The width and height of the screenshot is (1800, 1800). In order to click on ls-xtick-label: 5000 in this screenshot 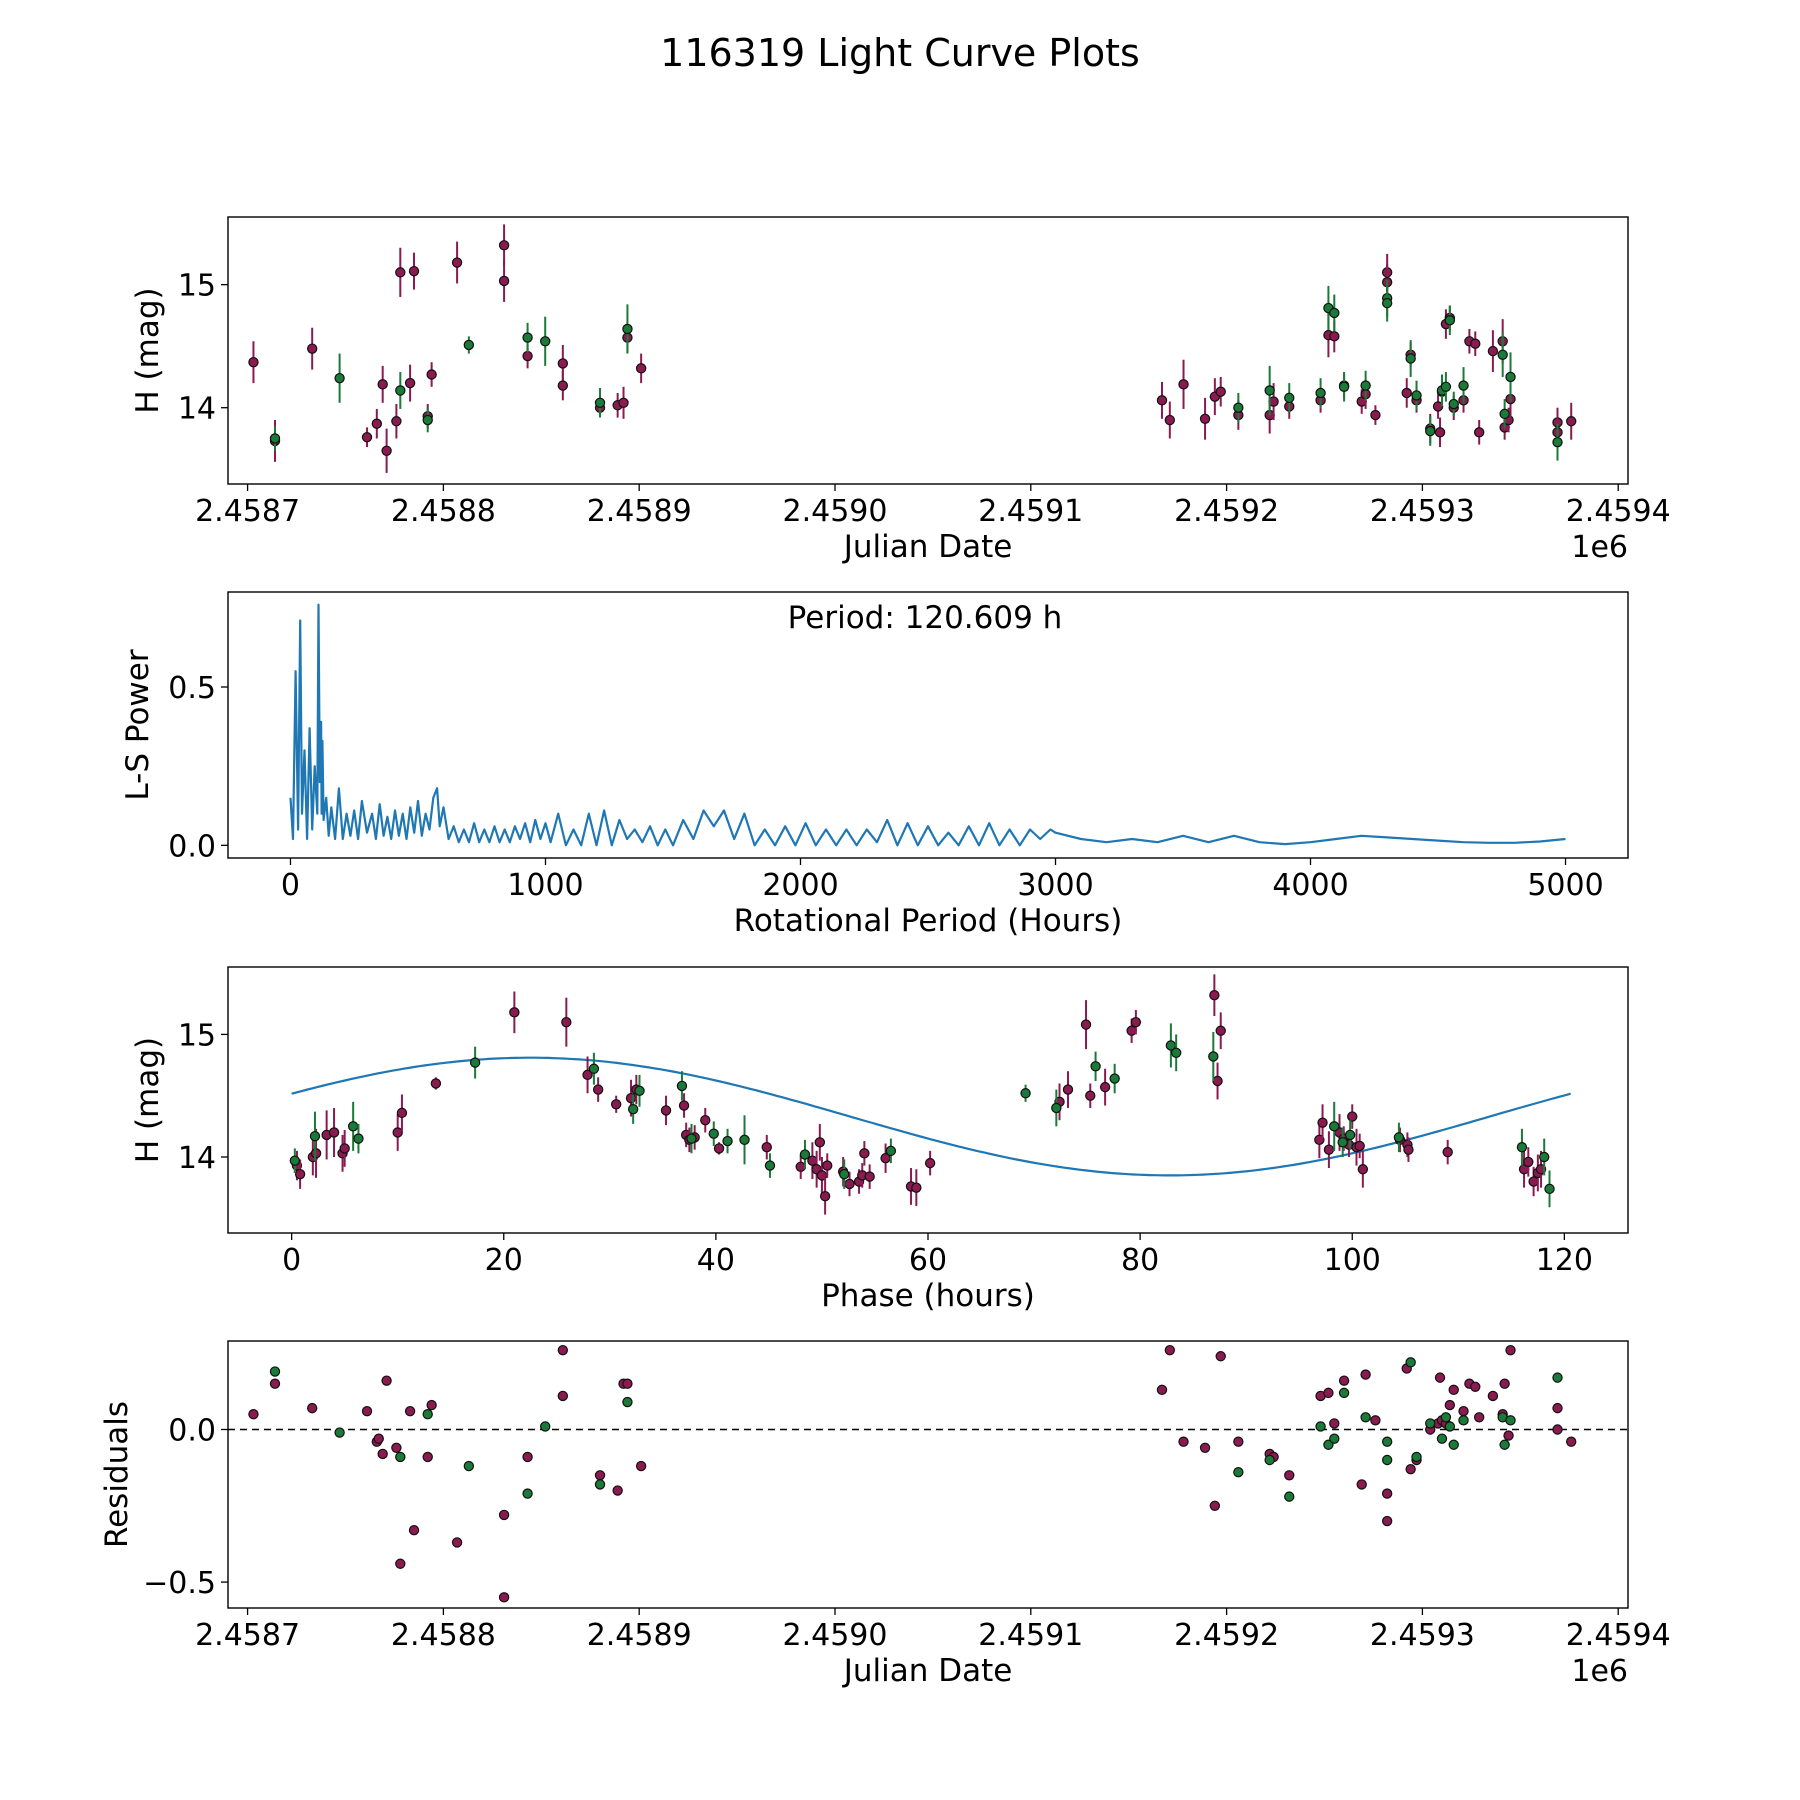, I will do `click(1565, 885)`.